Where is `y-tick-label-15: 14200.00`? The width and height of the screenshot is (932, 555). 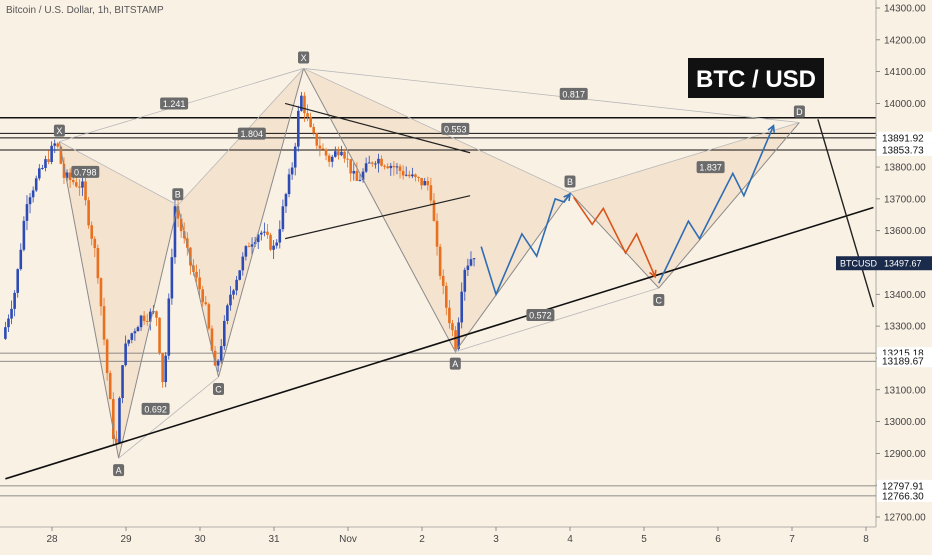
y-tick-label-15: 14200.00 is located at coordinates (905, 40).